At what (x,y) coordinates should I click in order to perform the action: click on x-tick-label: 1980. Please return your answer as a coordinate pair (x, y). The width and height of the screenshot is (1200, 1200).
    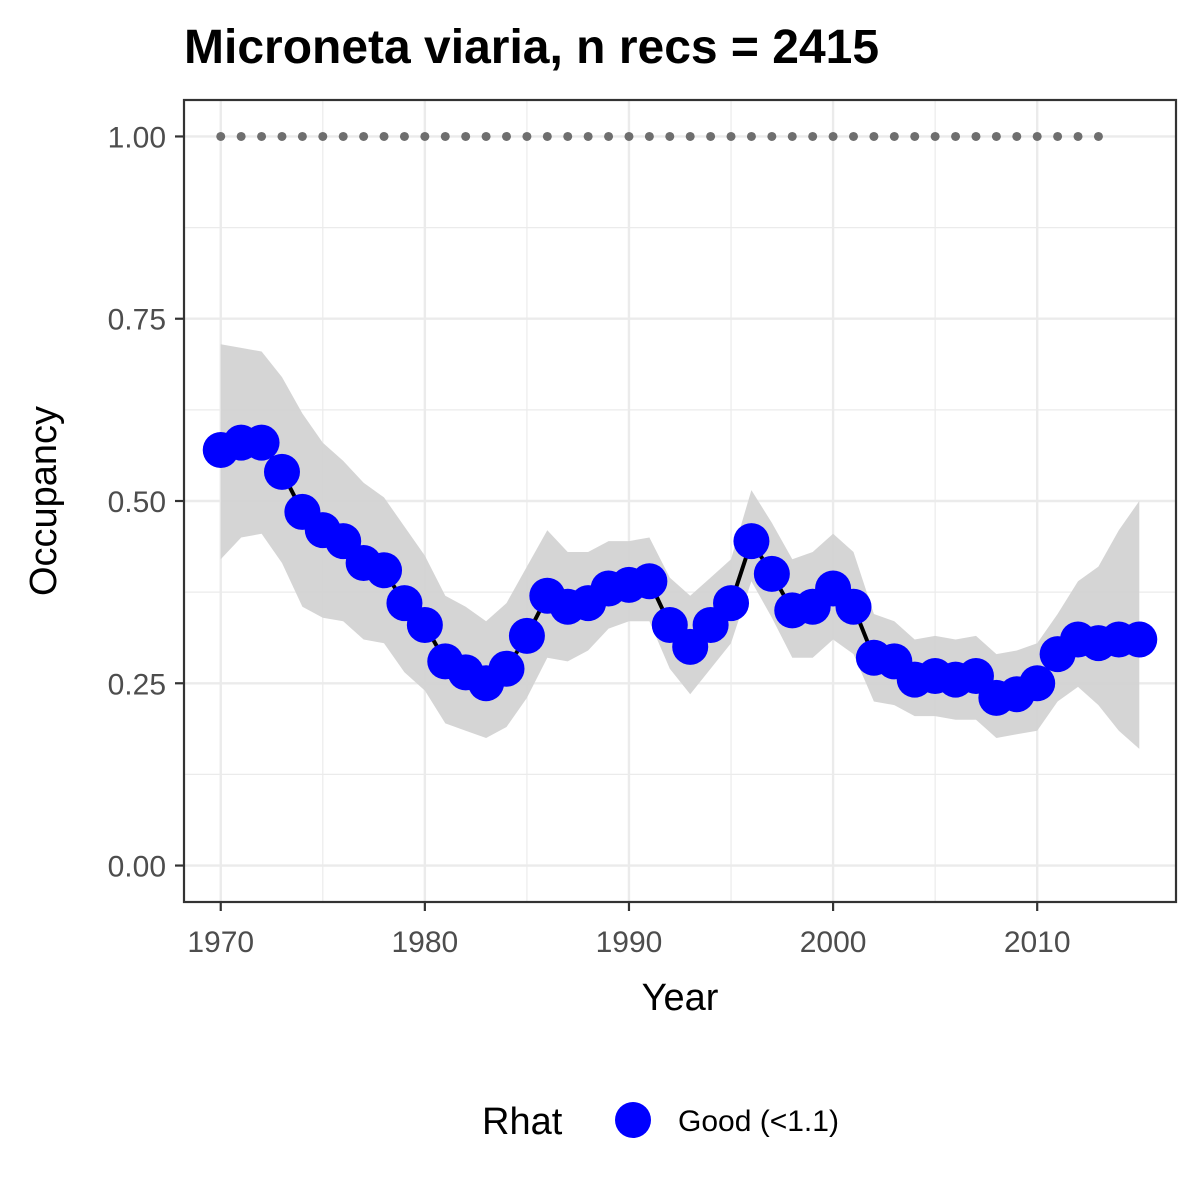
    Looking at the image, I should click on (424, 942).